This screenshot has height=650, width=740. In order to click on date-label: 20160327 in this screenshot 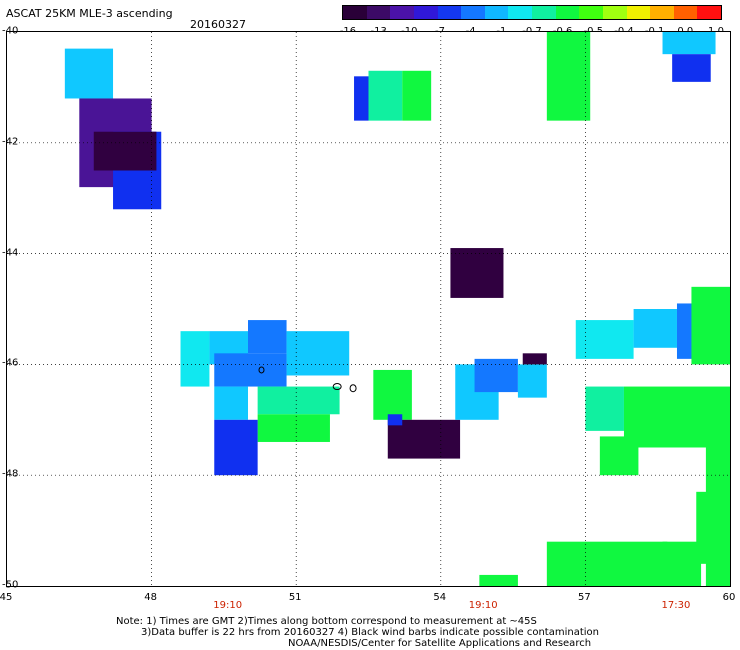, I will do `click(218, 24)`.